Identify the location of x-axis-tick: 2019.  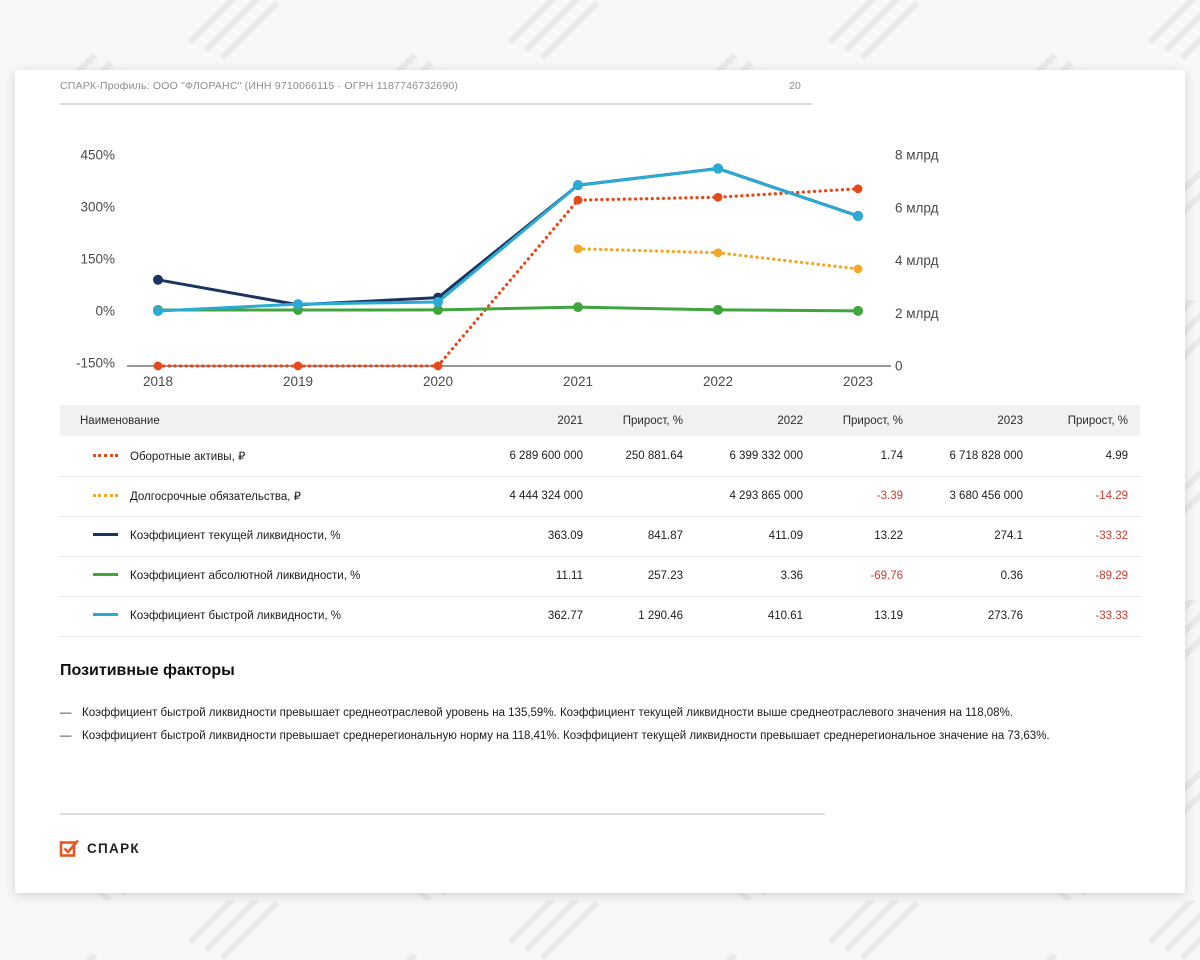
(298, 381).